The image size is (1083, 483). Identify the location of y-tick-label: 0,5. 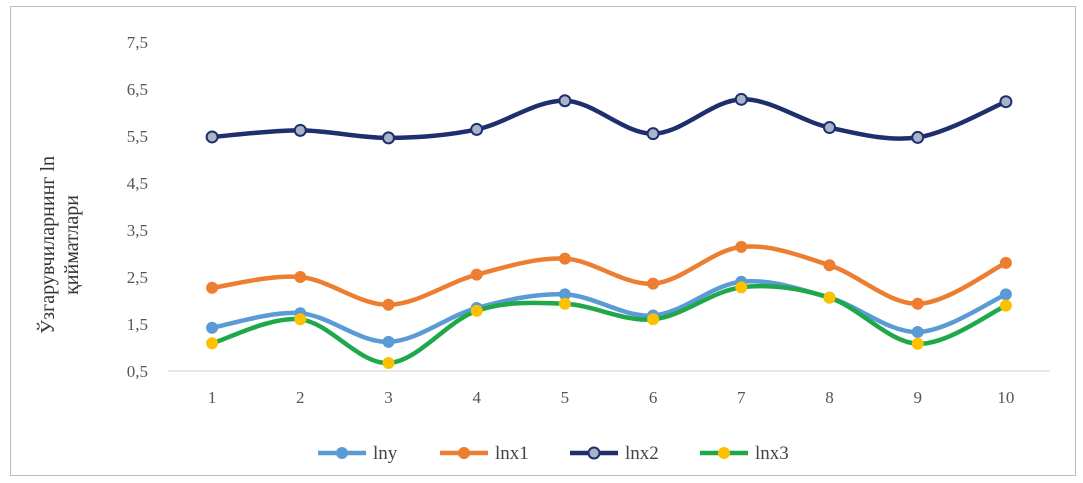
(137, 371).